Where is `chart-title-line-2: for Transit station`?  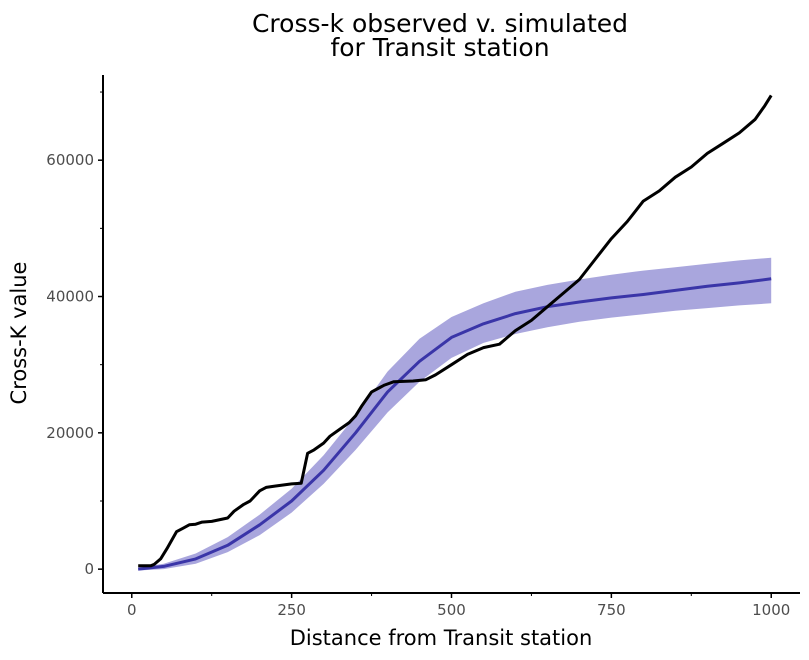
chart-title-line-2: for Transit station is located at coordinates (439, 47).